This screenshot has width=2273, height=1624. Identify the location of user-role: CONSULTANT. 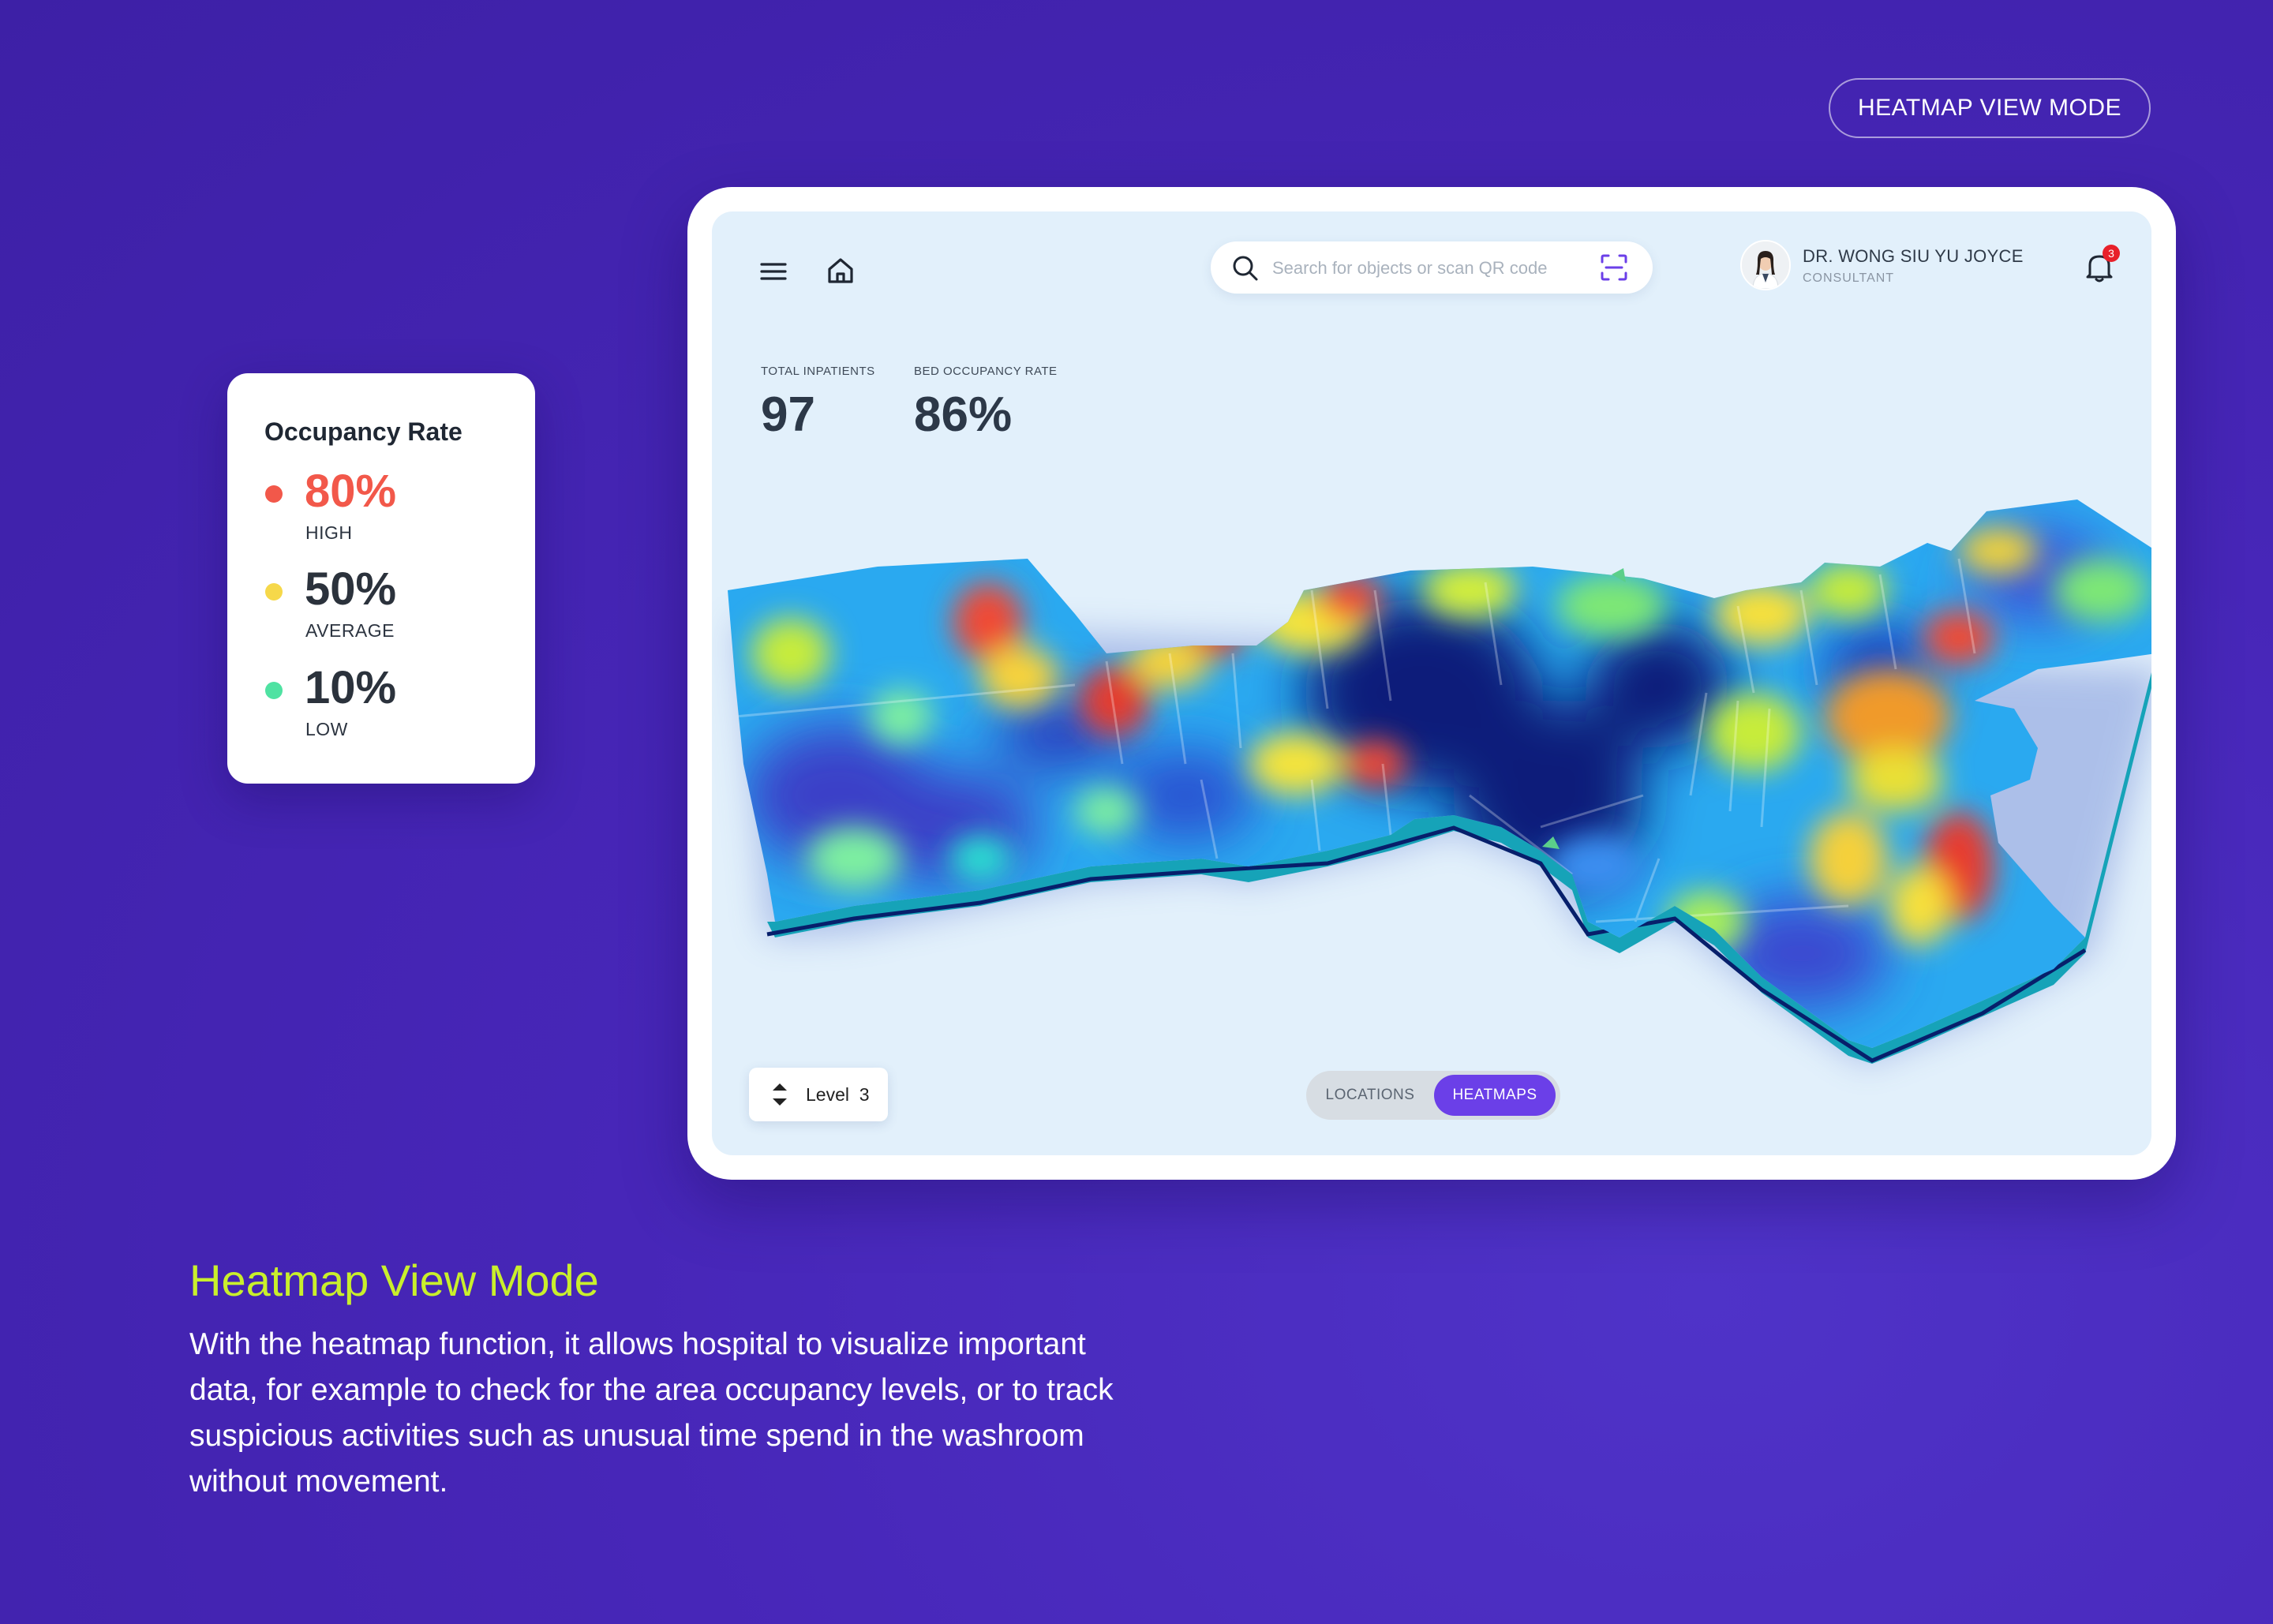
(1849, 278).